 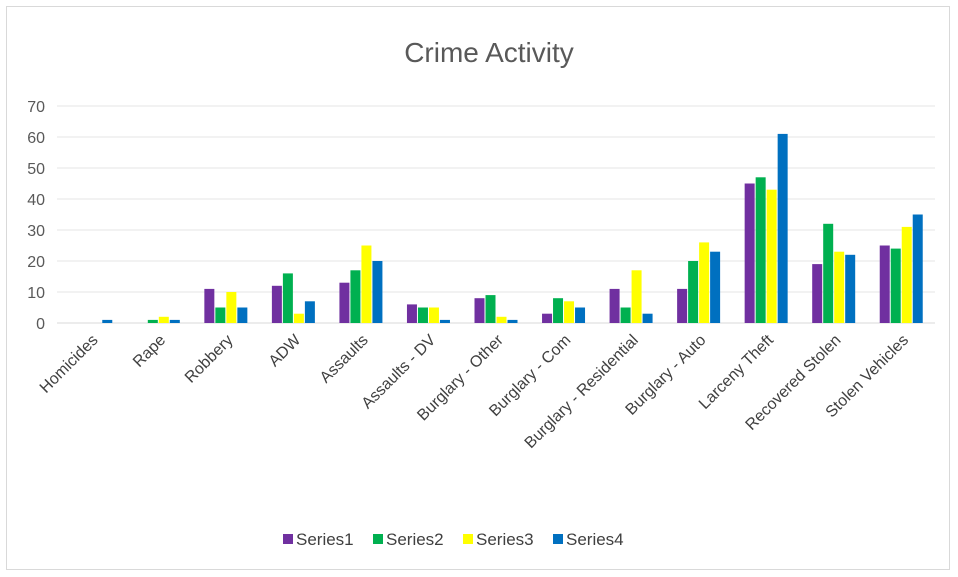 What do you see at coordinates (325, 539) in the screenshot?
I see `legend-label-series1: Series1` at bounding box center [325, 539].